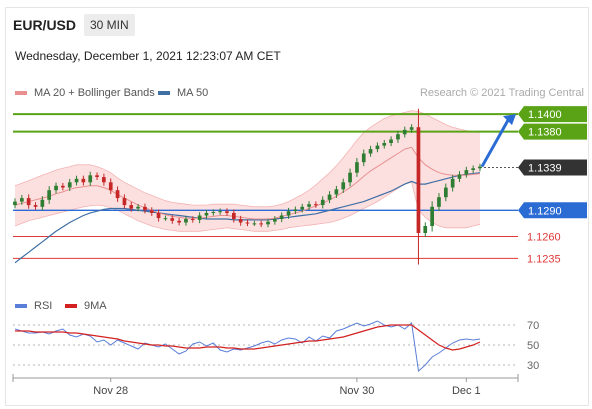 This screenshot has height=409, width=592. What do you see at coordinates (45, 25) in the screenshot?
I see `symbol-title: EUR/USD` at bounding box center [45, 25].